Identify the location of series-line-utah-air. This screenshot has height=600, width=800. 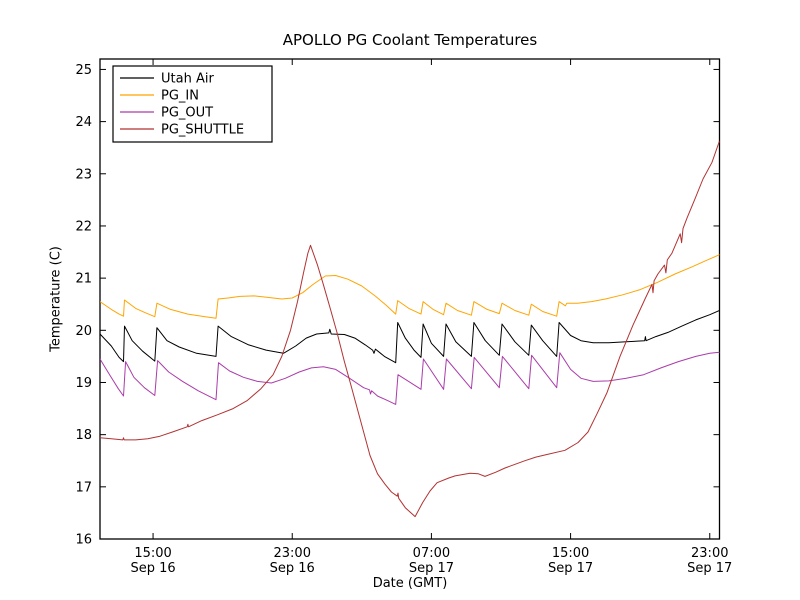
(410, 337).